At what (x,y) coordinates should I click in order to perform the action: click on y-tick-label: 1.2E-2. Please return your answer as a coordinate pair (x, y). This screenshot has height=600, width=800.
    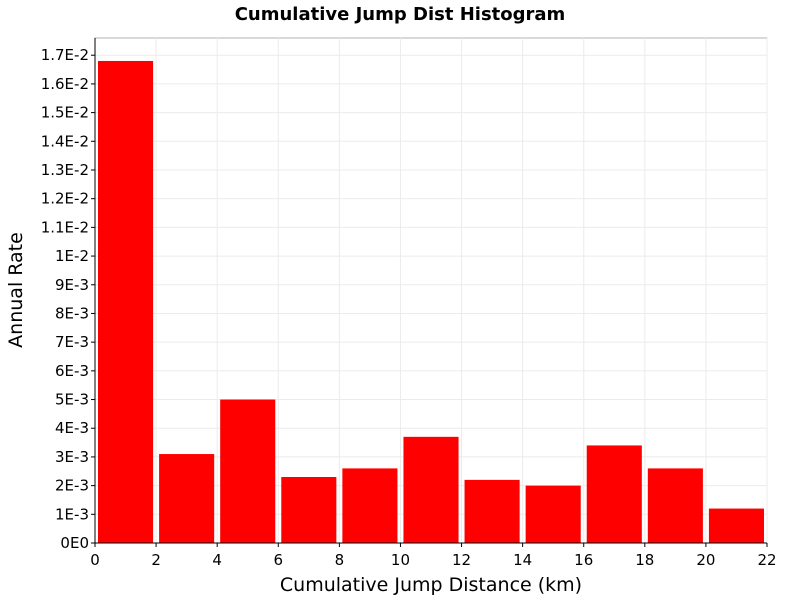
    Looking at the image, I should click on (65, 199).